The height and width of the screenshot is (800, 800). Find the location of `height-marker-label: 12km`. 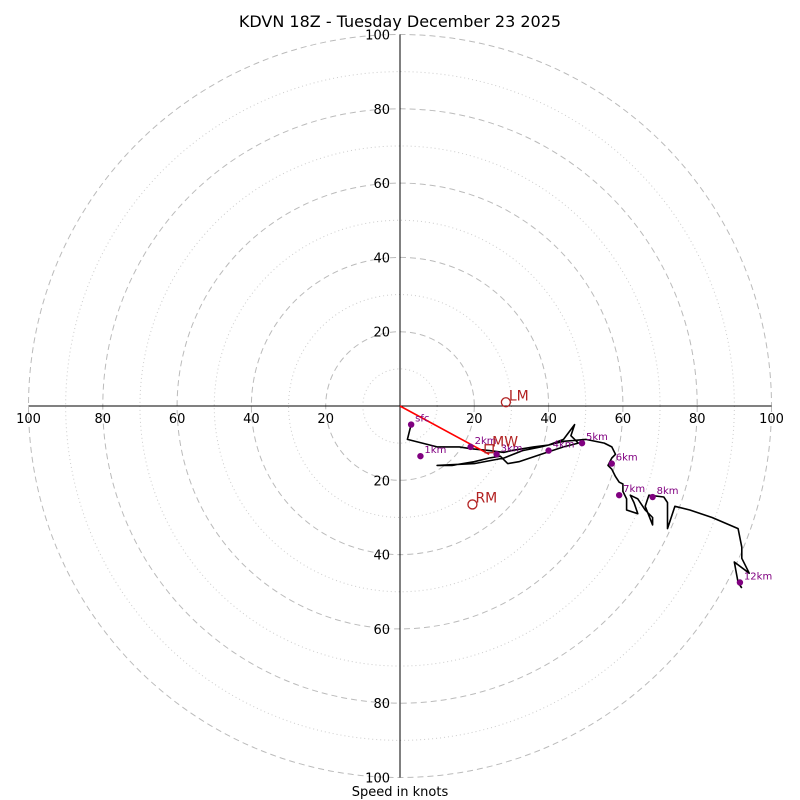

height-marker-label: 12km is located at coordinates (758, 576).